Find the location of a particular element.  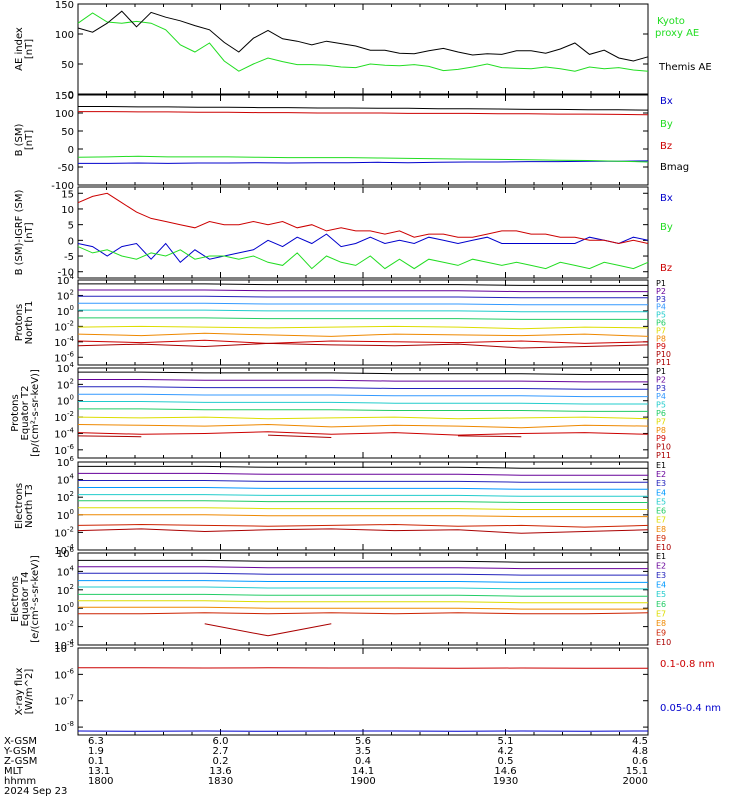

bottom-axis-value: 6.0 is located at coordinates (221, 741).